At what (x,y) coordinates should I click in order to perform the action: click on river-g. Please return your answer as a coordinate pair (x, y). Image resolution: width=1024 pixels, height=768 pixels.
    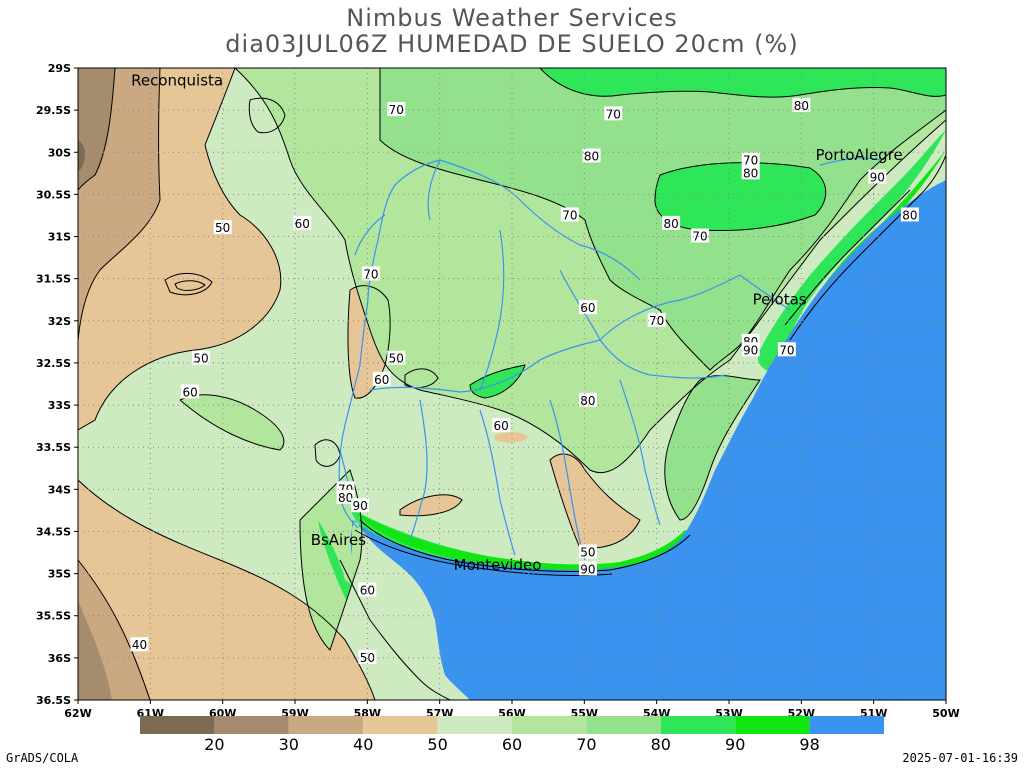
    Looking at the image, I should click on (640, 452).